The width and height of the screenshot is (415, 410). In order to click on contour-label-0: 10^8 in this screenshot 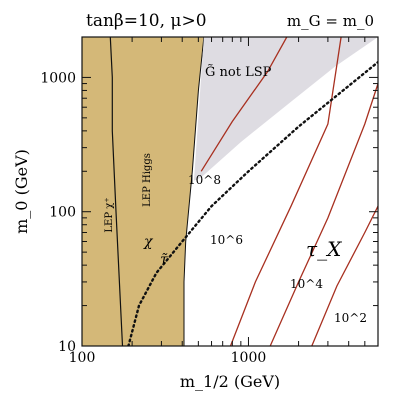, I will do `click(204, 180)`.